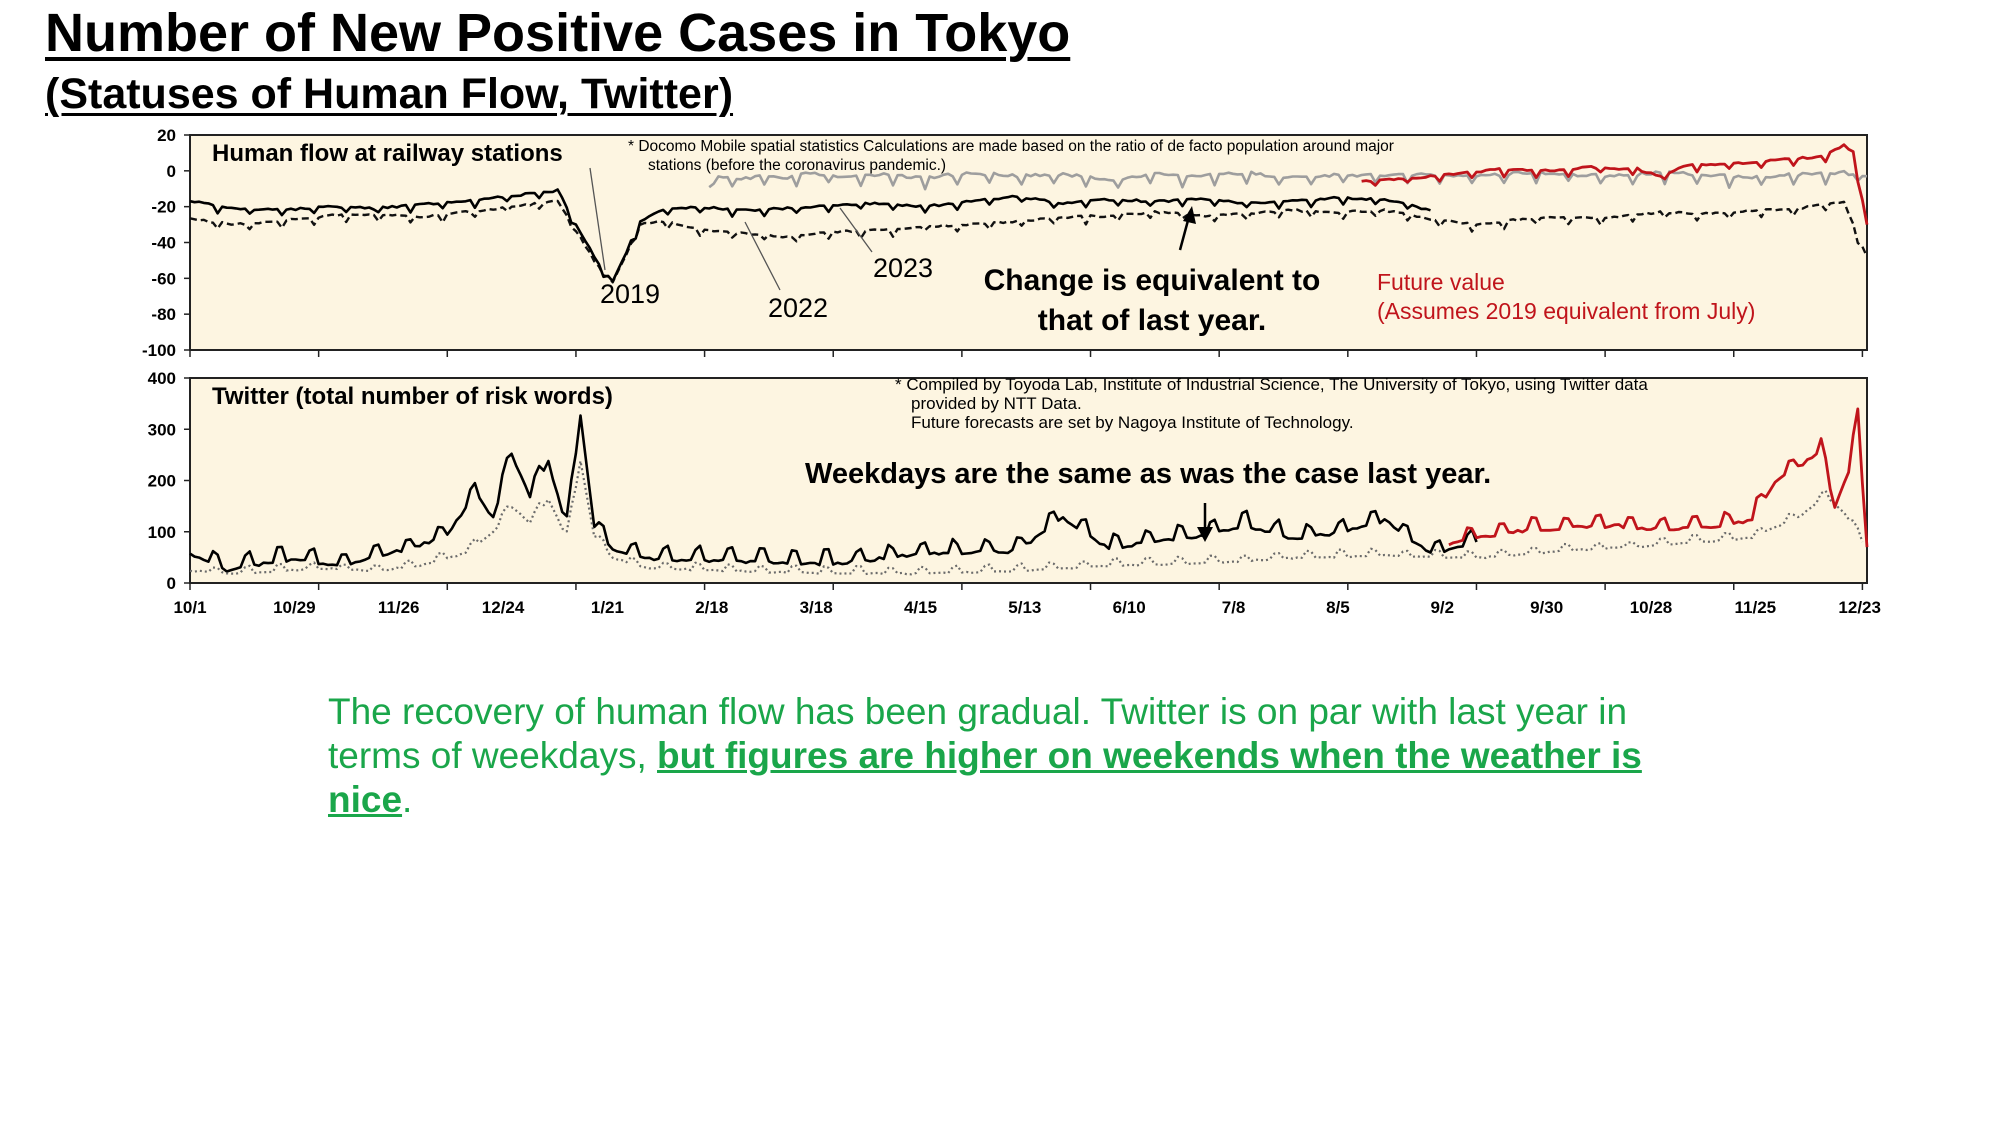  What do you see at coordinates (762, 256) in the screenshot?
I see `label-leader-2022` at bounding box center [762, 256].